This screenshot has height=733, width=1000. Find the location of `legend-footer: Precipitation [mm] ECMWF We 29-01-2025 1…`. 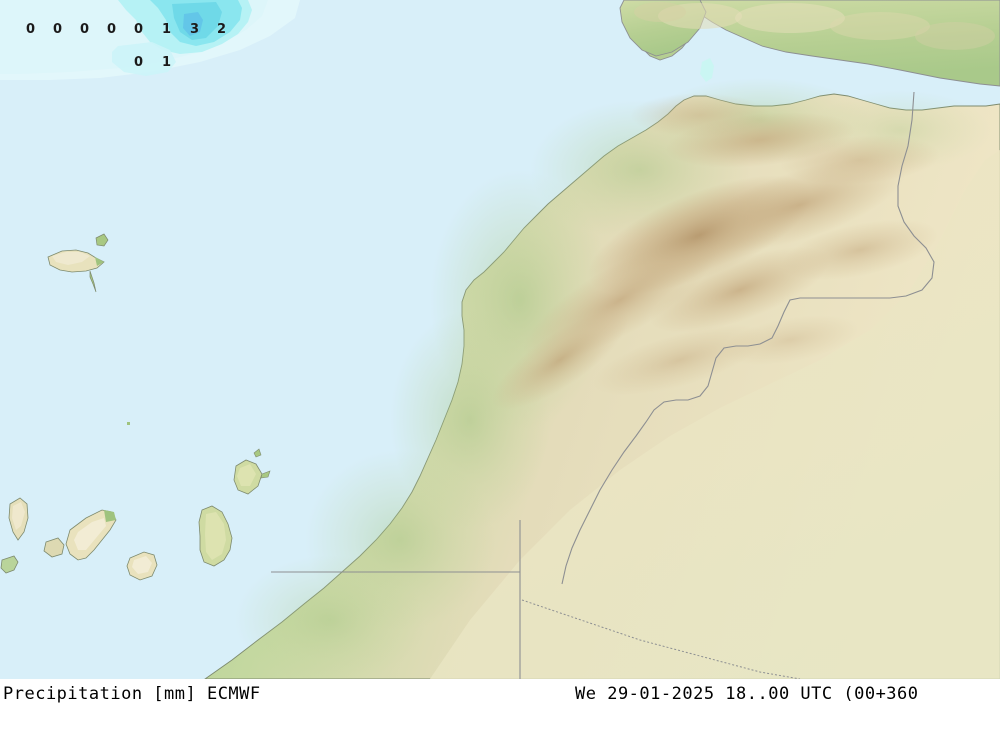

legend-footer: Precipitation [mm] ECMWF We 29-01-2025 1… is located at coordinates (500, 706).